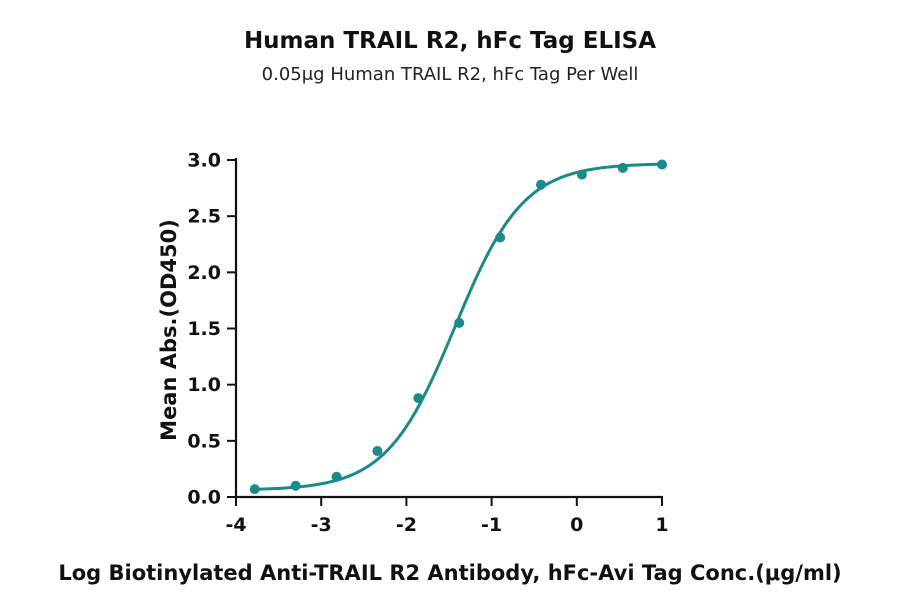 Image resolution: width=900 pixels, height=609 pixels. I want to click on x-tick-label: 0, so click(576, 525).